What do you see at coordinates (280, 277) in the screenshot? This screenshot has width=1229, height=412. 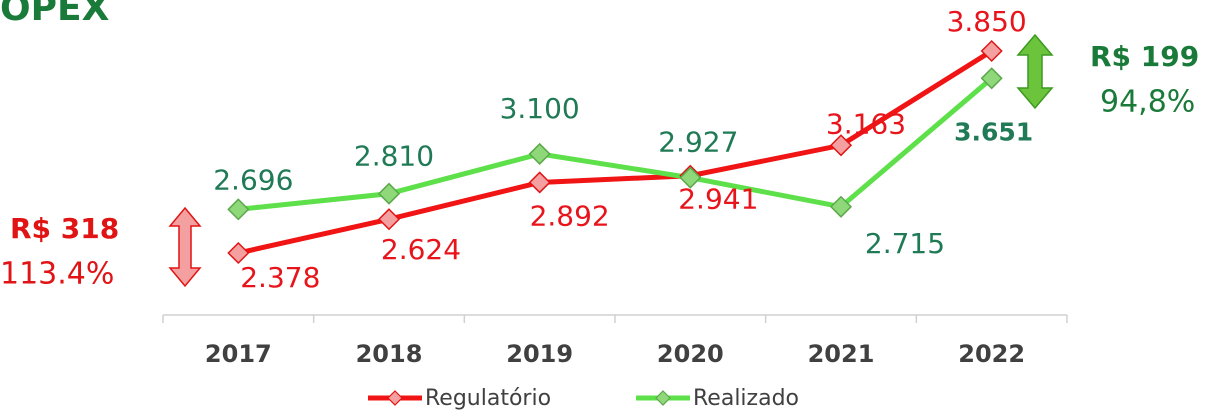 I see `data-label: 2.378` at bounding box center [280, 277].